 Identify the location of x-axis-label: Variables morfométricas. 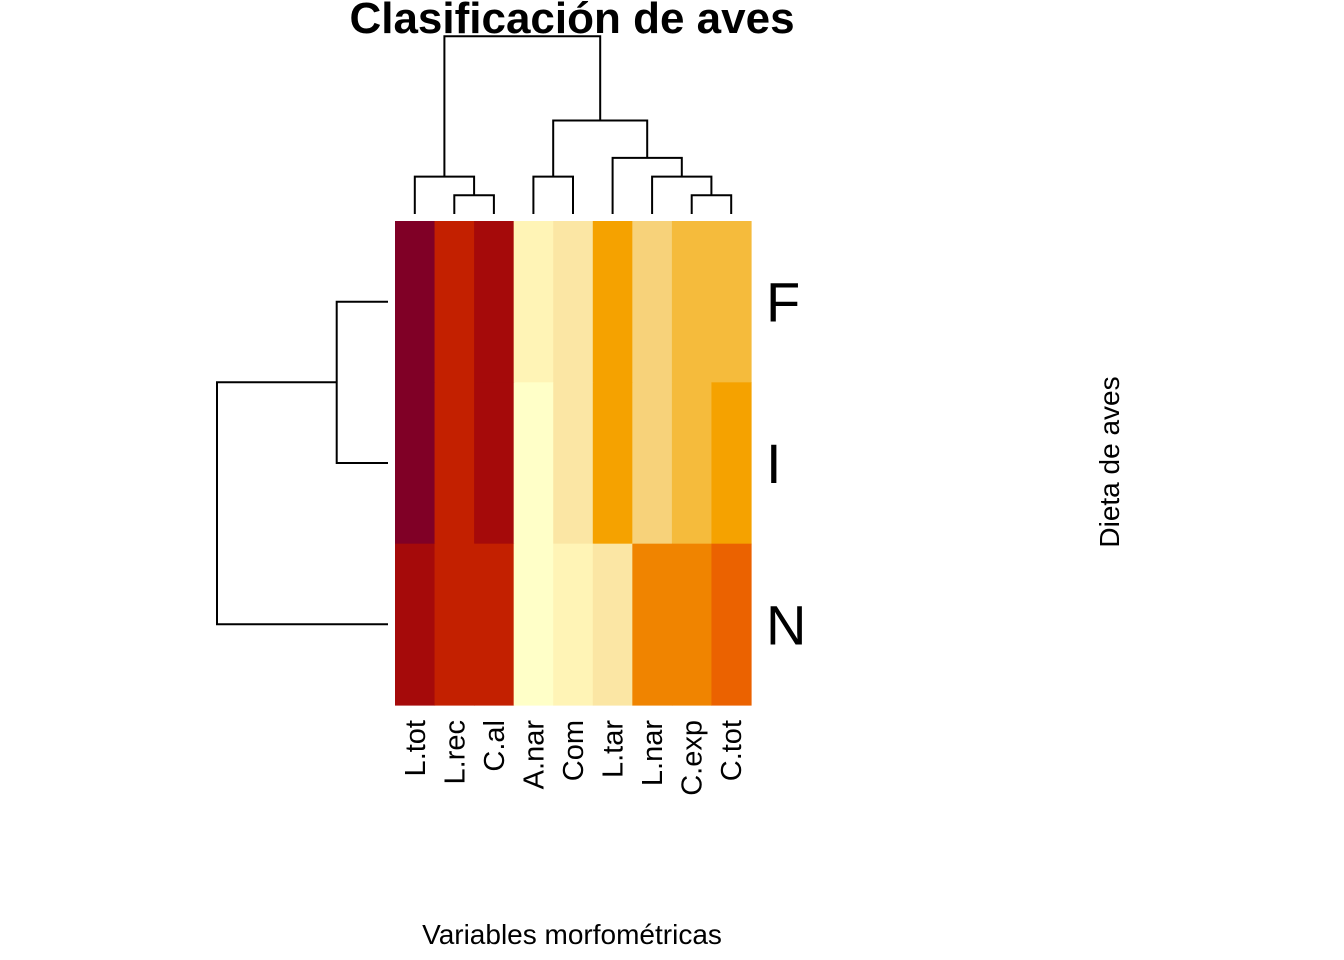
(572, 934).